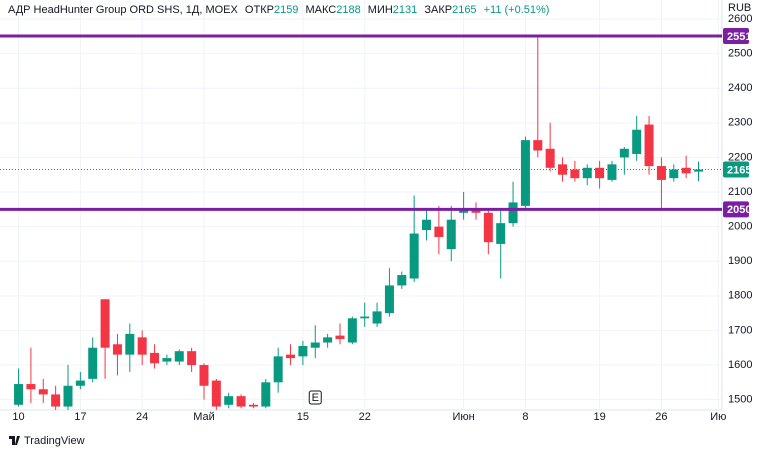  Describe the element at coordinates (54, 441) in the screenshot. I see `logo-text: TradingView` at that location.